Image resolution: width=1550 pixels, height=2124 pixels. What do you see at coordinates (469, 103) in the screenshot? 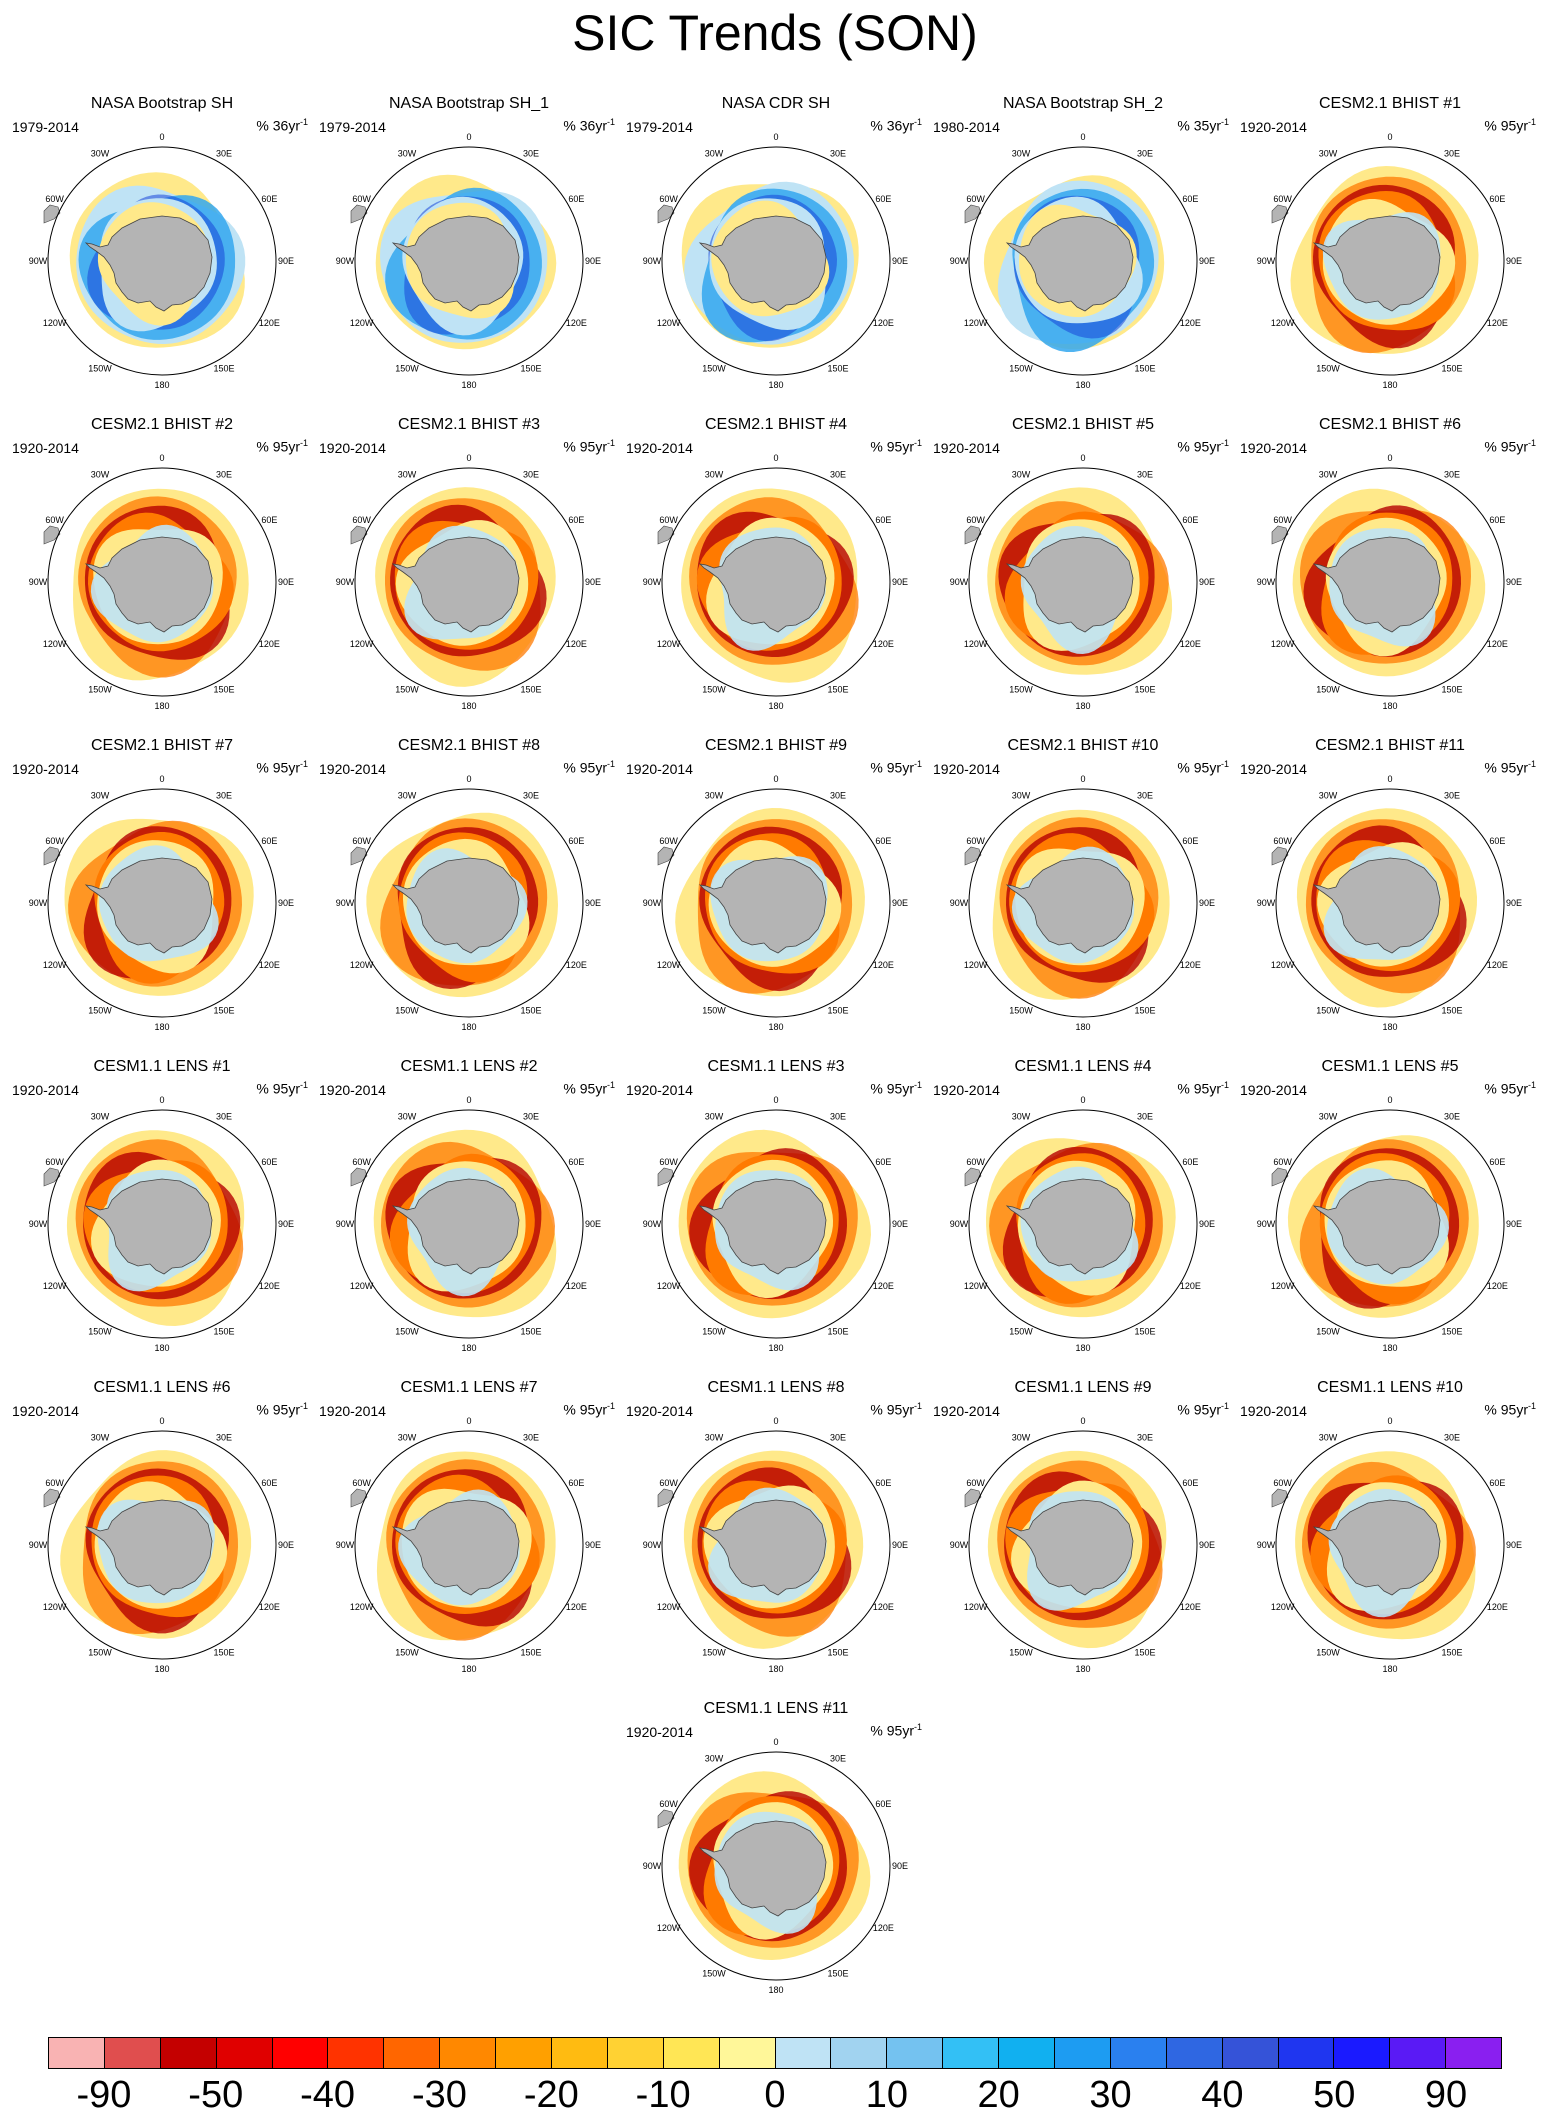
I see `panel-title: NASA Bootstrap SH_1` at bounding box center [469, 103].